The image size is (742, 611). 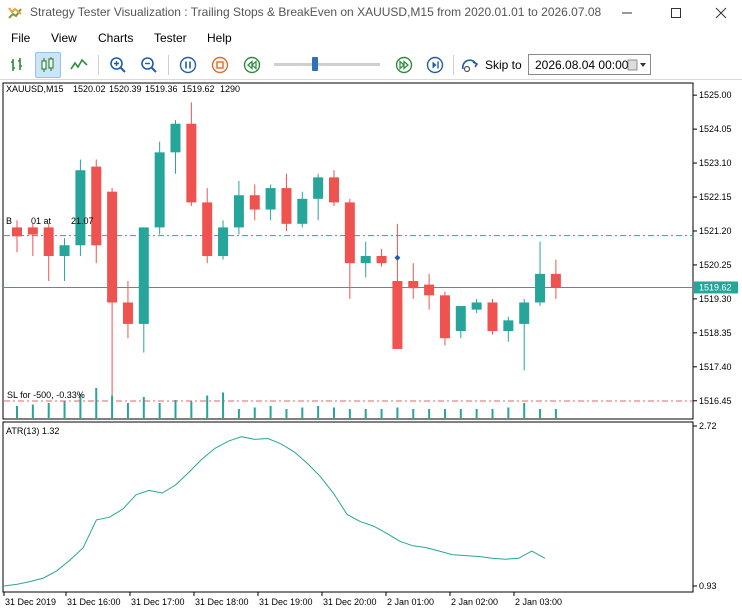 What do you see at coordinates (715, 231) in the screenshot?
I see `price-tick-label: 1521.20` at bounding box center [715, 231].